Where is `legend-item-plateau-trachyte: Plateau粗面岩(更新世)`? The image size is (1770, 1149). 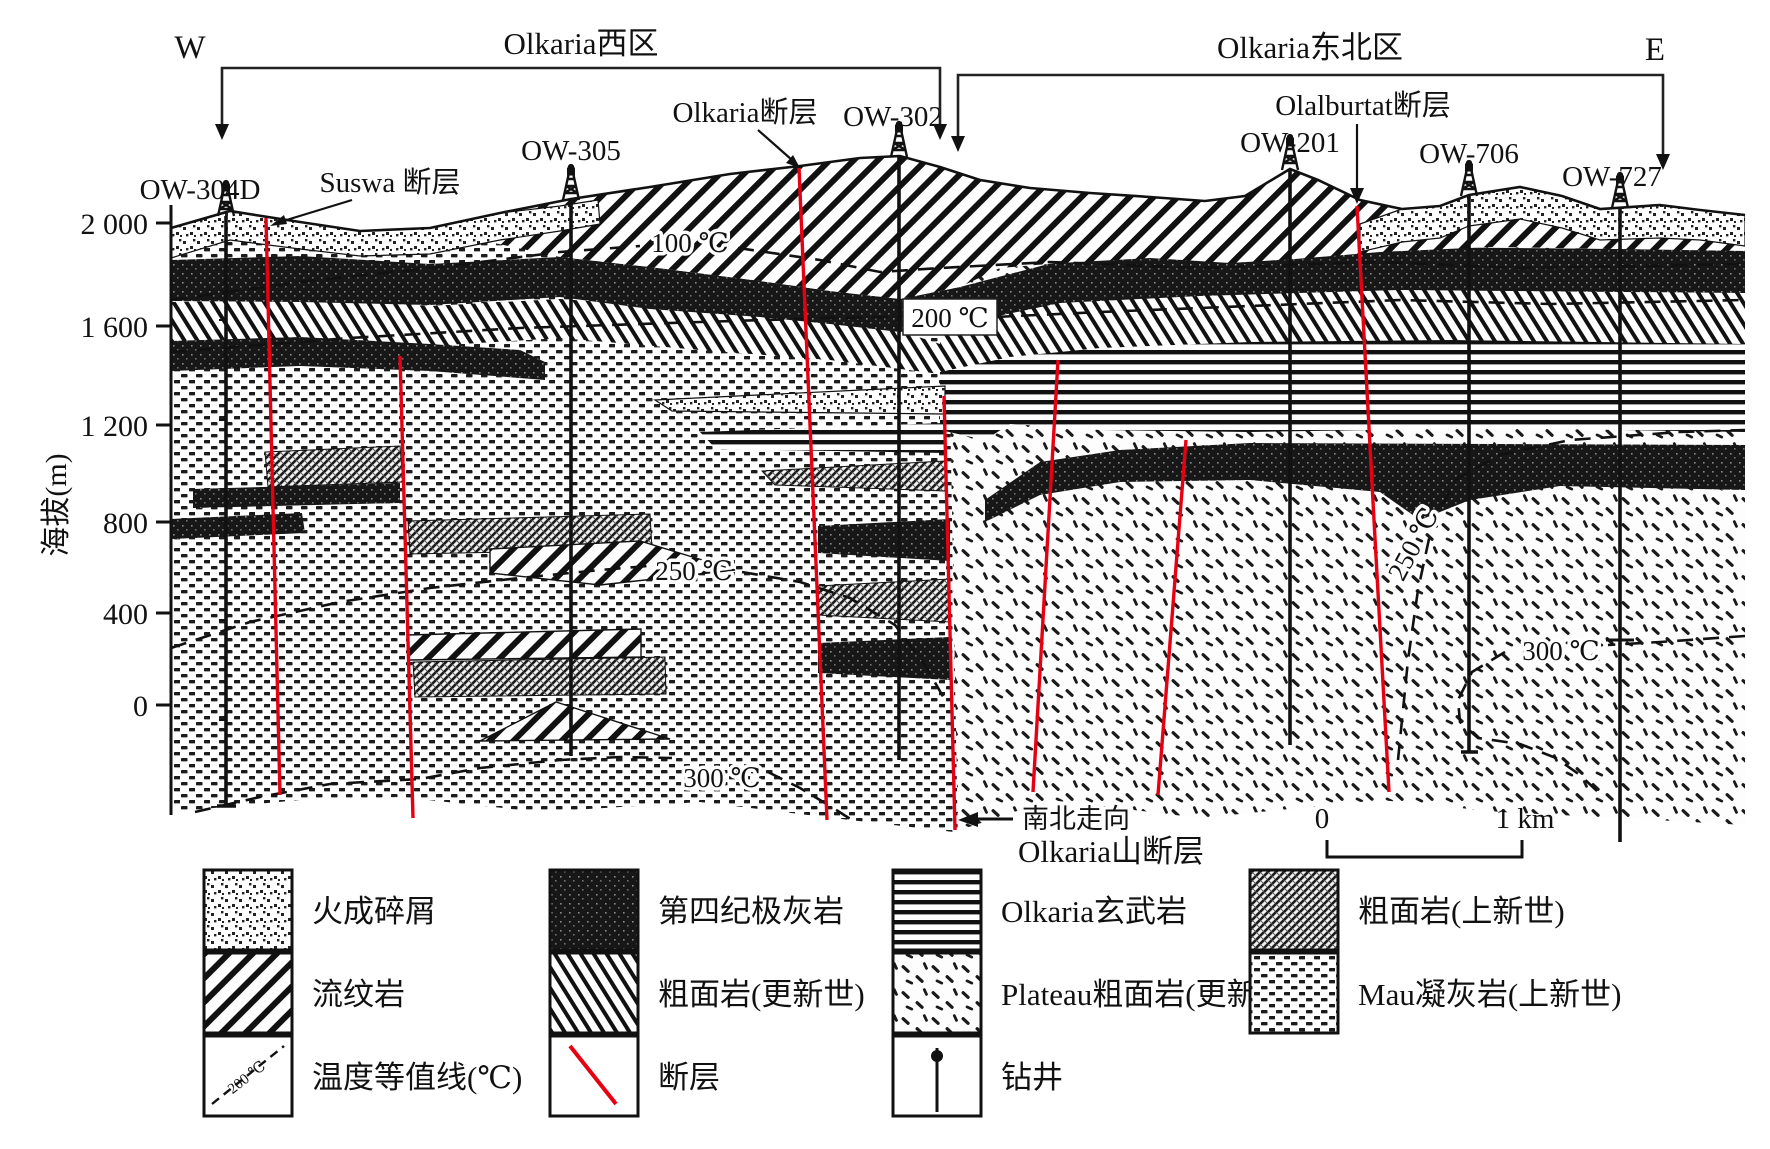
legend-item-plateau-trachyte: Plateau粗面岩(更新世) is located at coordinates (1095, 993).